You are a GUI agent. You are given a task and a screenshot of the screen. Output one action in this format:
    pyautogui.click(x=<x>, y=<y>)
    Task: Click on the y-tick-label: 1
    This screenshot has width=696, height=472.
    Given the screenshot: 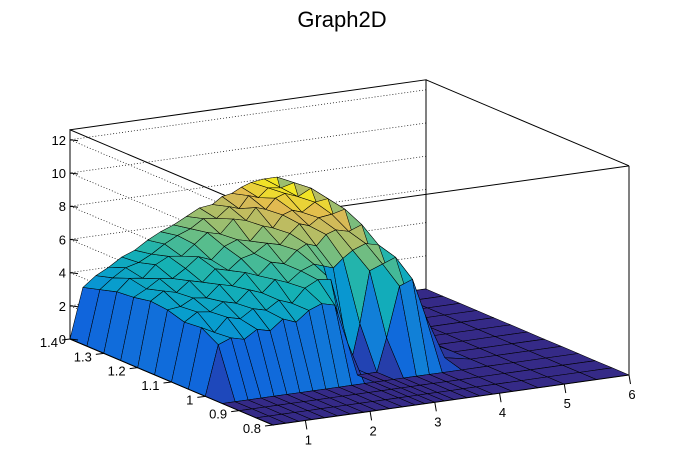 What is the action you would take?
    pyautogui.click(x=189, y=399)
    